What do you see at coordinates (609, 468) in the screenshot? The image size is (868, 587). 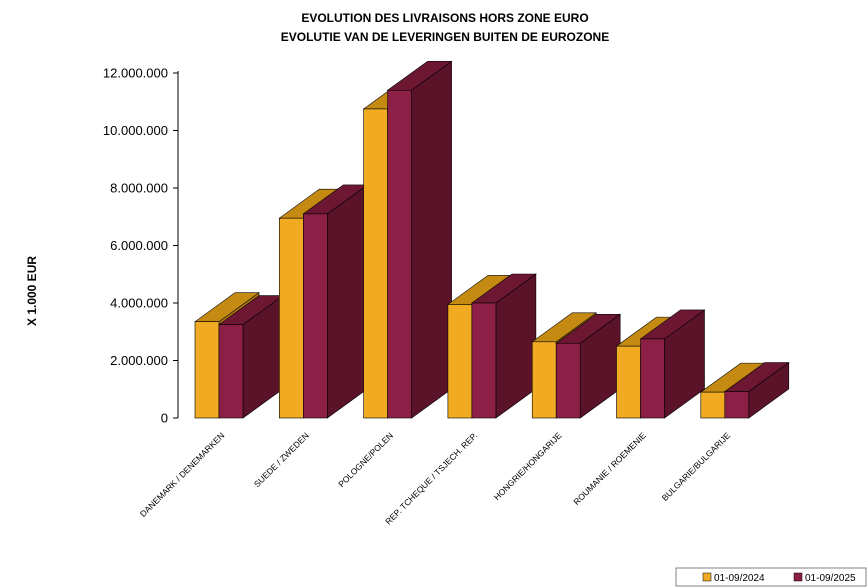 I see `x-tick-label: ROUMANIE / ROEMENIE` at bounding box center [609, 468].